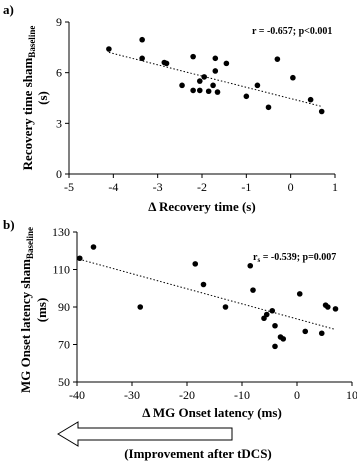  I want to click on x-tick-label: 1, so click(335, 187).